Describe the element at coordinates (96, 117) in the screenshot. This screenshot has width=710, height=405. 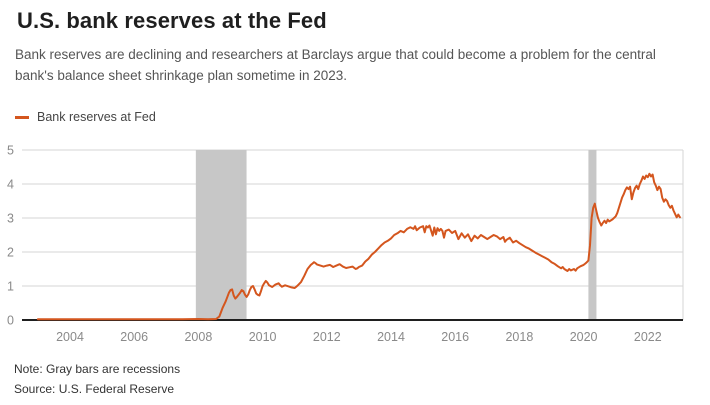
I see `legend-label: Bank reserves at Fed` at that location.